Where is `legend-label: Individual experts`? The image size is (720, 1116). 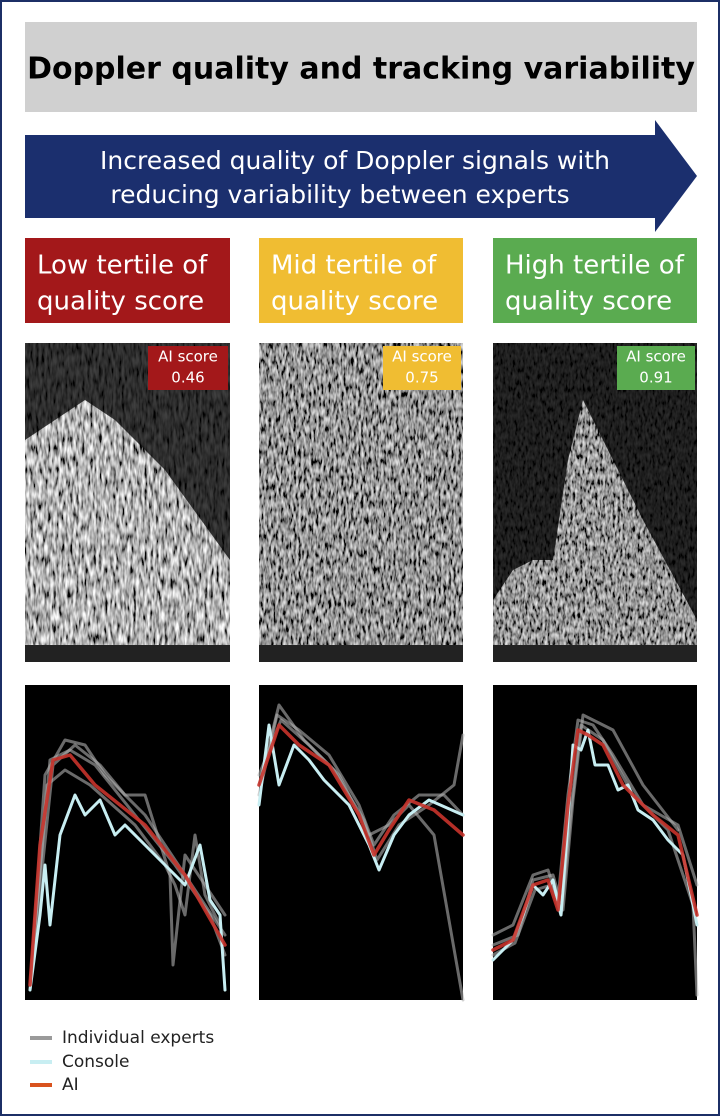
legend-label: Individual experts is located at coordinates (138, 1038).